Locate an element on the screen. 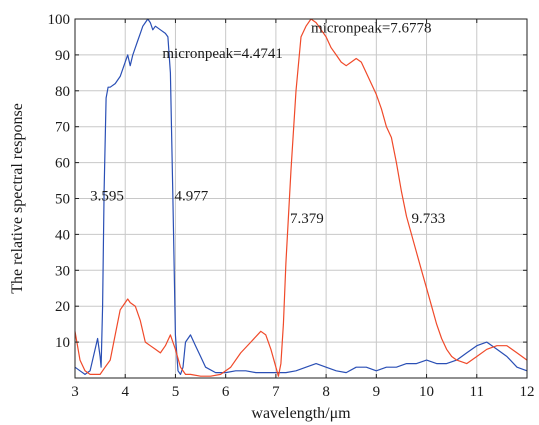 Image resolution: width=539 pixels, height=425 pixels. x-tick-label: 12 is located at coordinates (527, 392).